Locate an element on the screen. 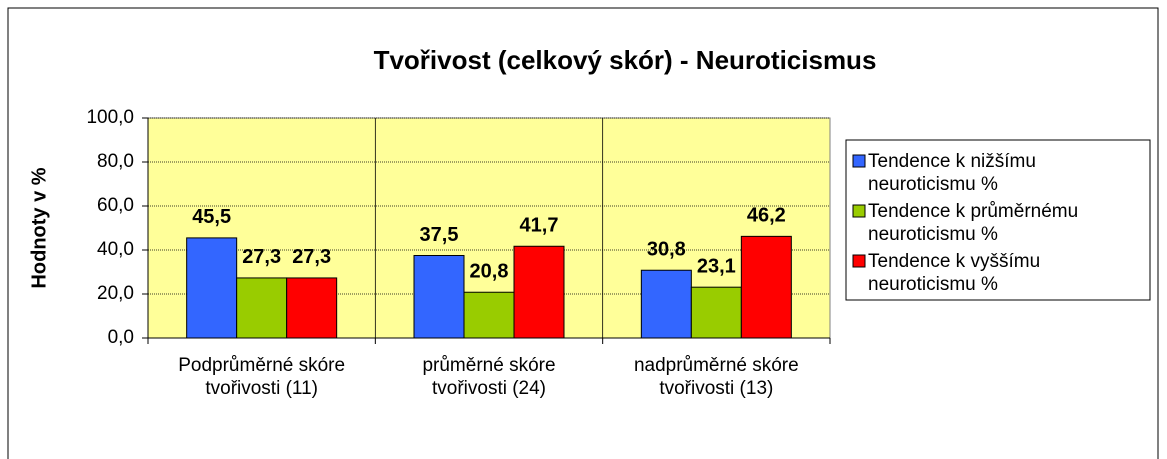  data-label: 20,8 is located at coordinates (489, 272).